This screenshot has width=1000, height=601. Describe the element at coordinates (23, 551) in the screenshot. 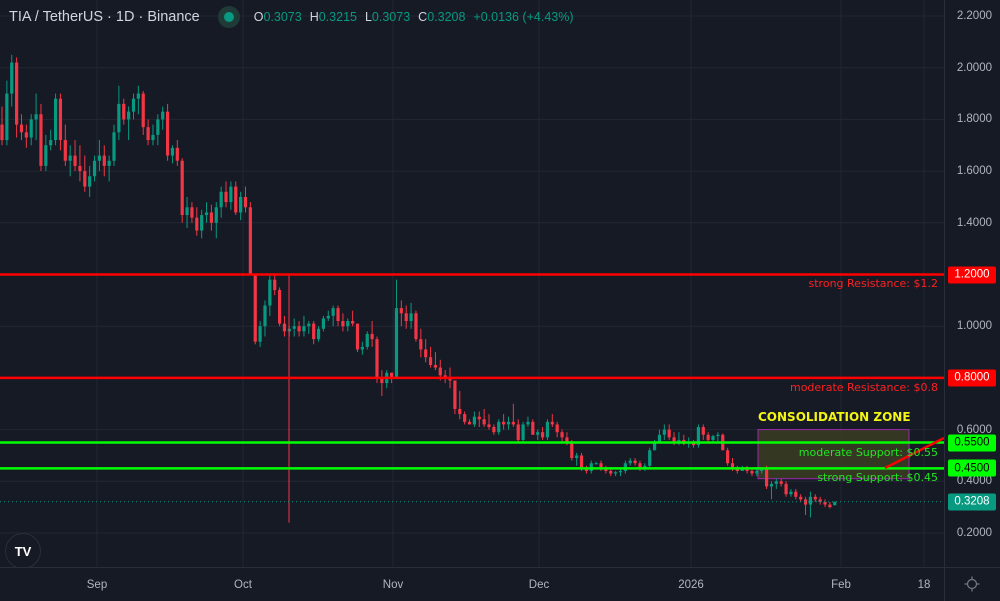

I see `tradingview-logo-icon: TV` at that location.